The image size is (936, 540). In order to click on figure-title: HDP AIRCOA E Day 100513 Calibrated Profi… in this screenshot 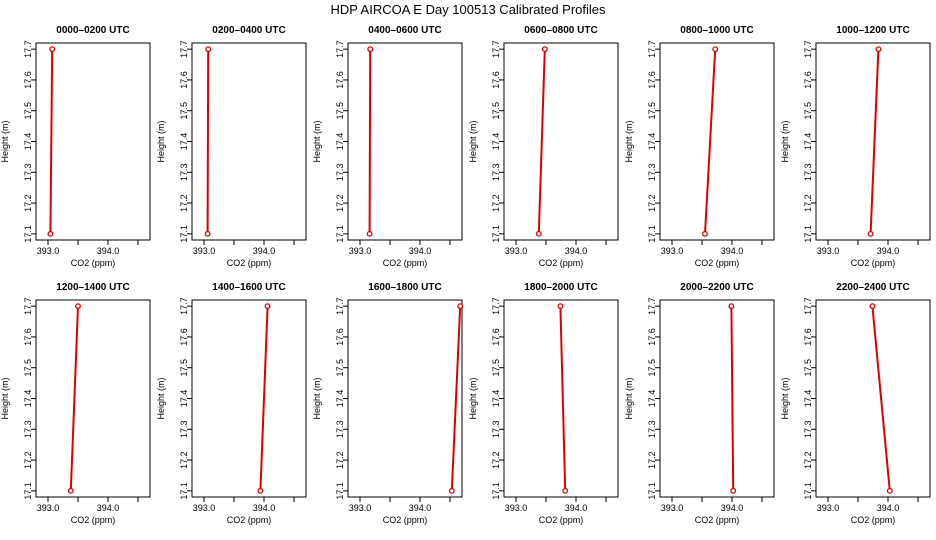, I will do `click(468, 9)`.